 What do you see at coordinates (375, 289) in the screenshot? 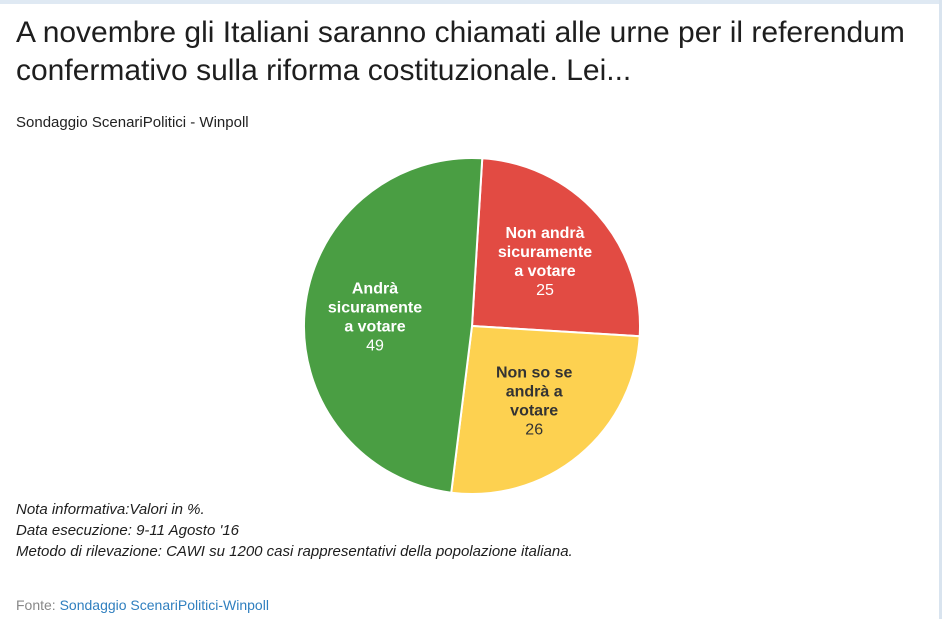
I see `slice-label-line: Andrà` at bounding box center [375, 289].